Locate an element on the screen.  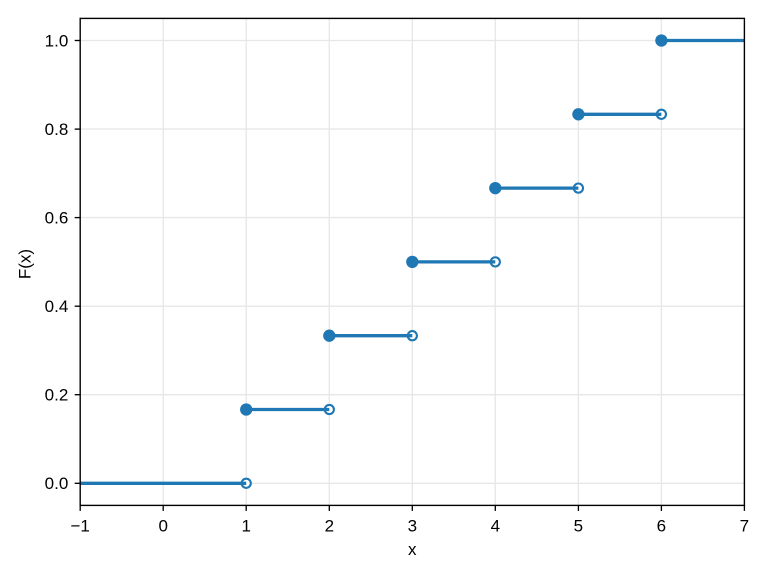
svg-text: 0.0 is located at coordinates (57, 483).